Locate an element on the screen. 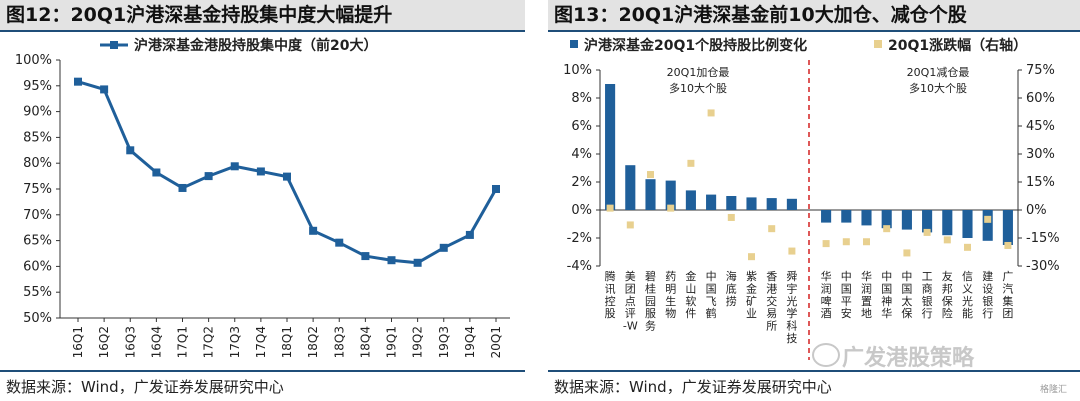 The width and height of the screenshot is (1080, 401). x-tick-label: 18Q3 is located at coordinates (339, 342).